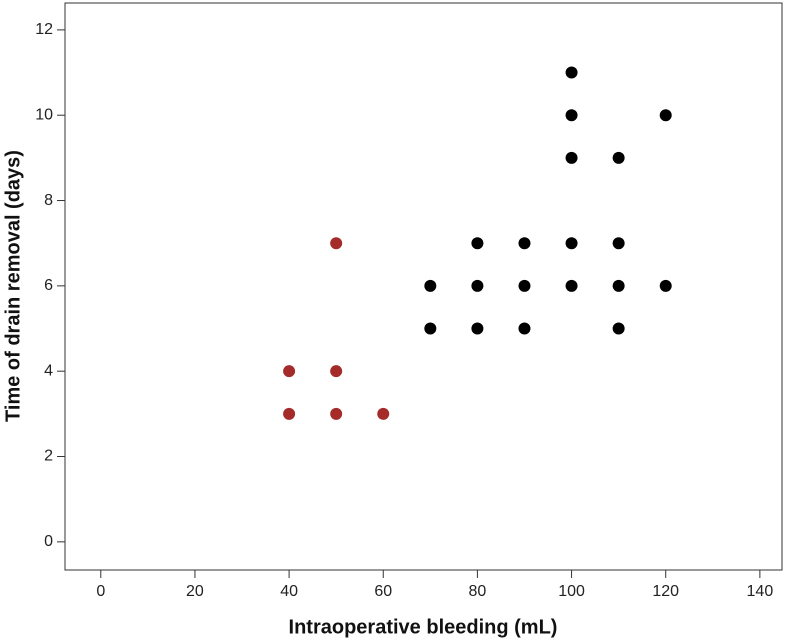 The height and width of the screenshot is (644, 800). Describe the element at coordinates (44, 114) in the screenshot. I see `y-tick-label: 10` at that location.